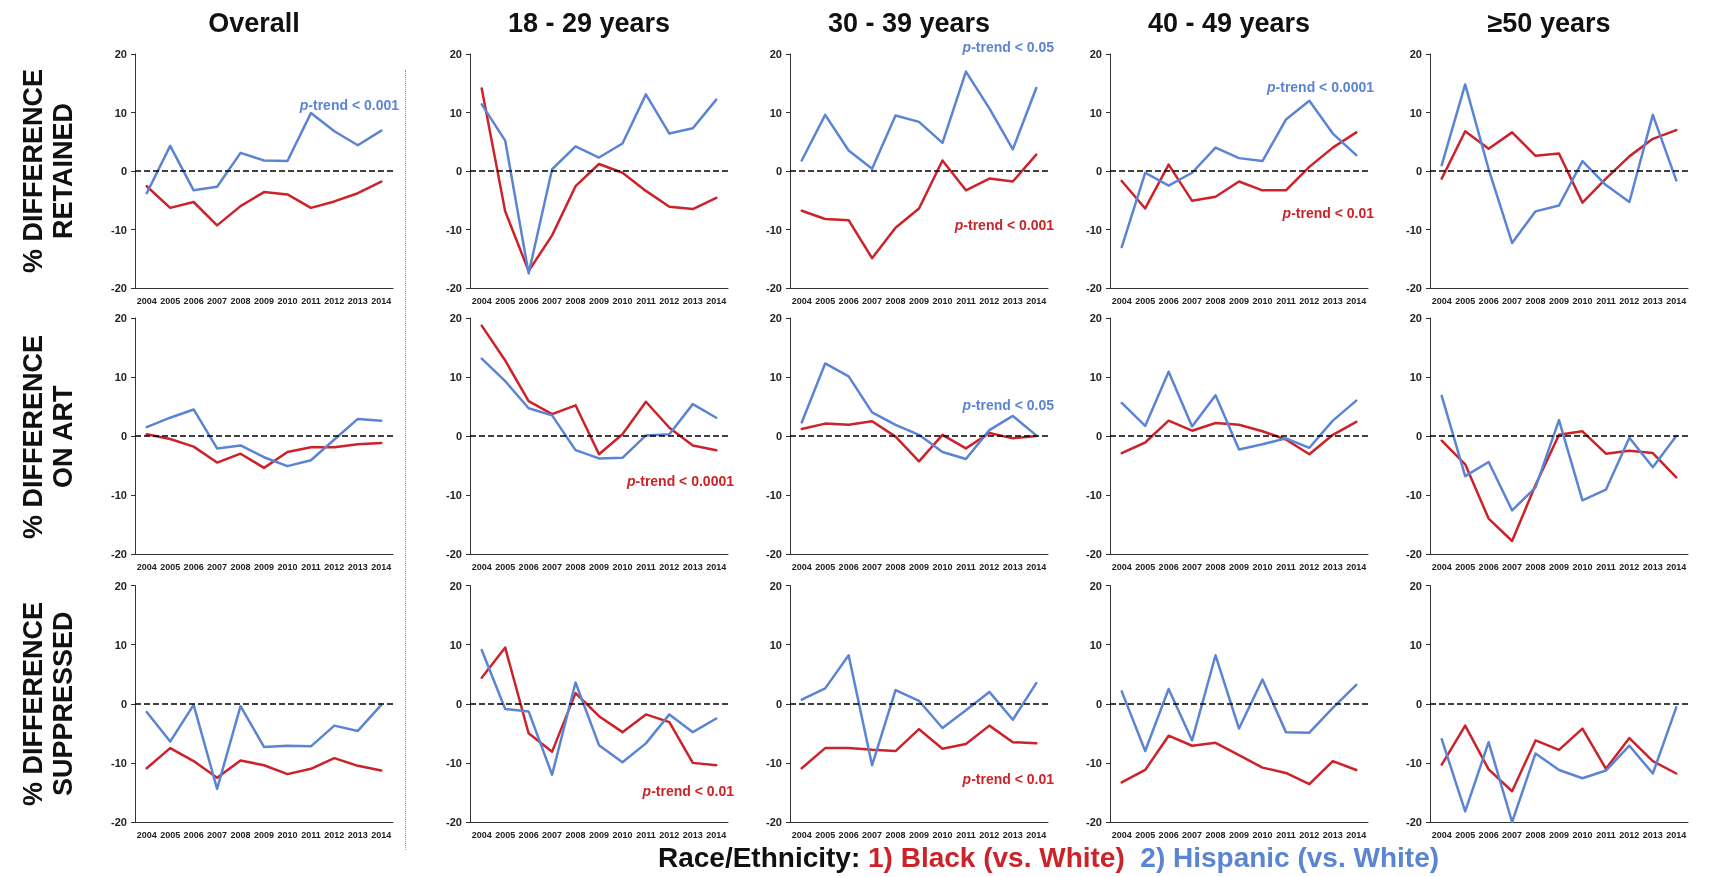  I want to click on chart-title: 40 - 49 years, so click(1229, 22).